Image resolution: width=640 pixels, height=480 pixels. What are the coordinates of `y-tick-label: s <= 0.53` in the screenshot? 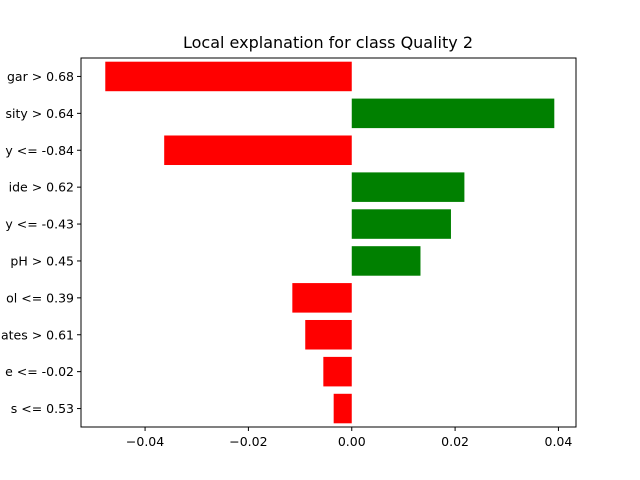 It's located at (42, 408).